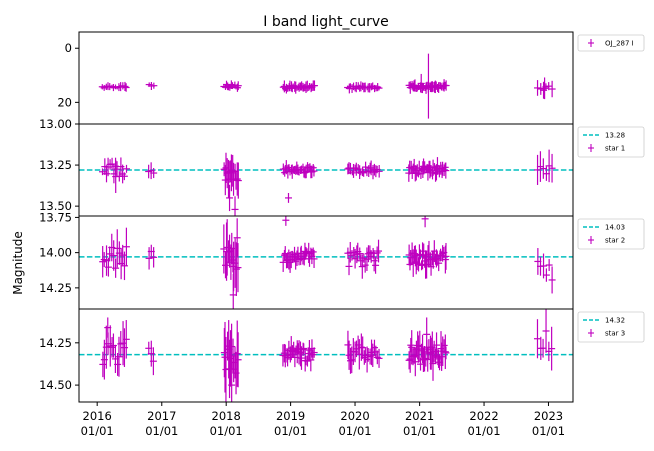 This screenshot has width=654, height=451. What do you see at coordinates (55, 288) in the screenshot?
I see `y-tick-label: 14.25` at bounding box center [55, 288].